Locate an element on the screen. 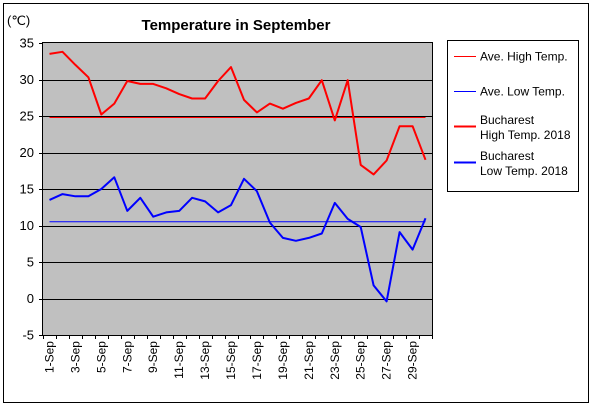 The height and width of the screenshot is (412, 593). chart-title: Temperature in September is located at coordinates (236, 25).